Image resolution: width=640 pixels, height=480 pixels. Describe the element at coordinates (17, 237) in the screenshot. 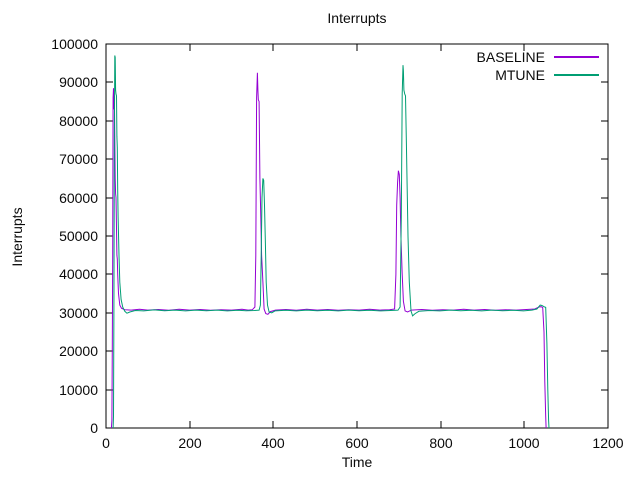

I see `y-axis-label: Interrupts` at that location.